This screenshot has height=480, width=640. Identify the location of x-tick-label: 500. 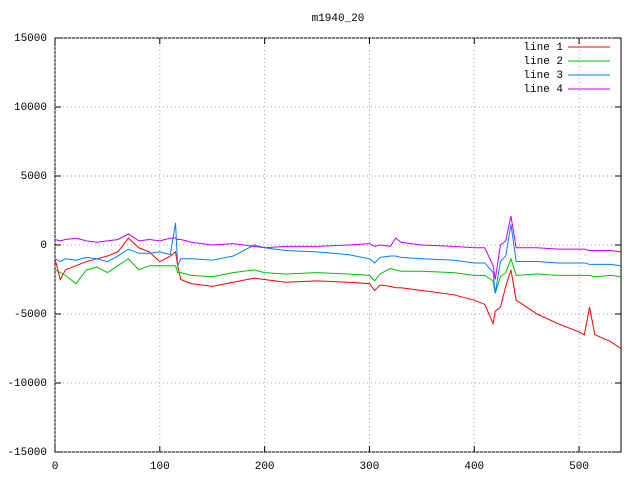
(579, 467).